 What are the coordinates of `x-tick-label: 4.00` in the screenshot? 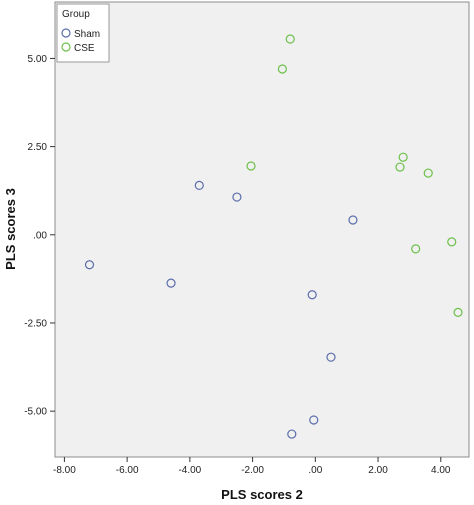 It's located at (441, 470).